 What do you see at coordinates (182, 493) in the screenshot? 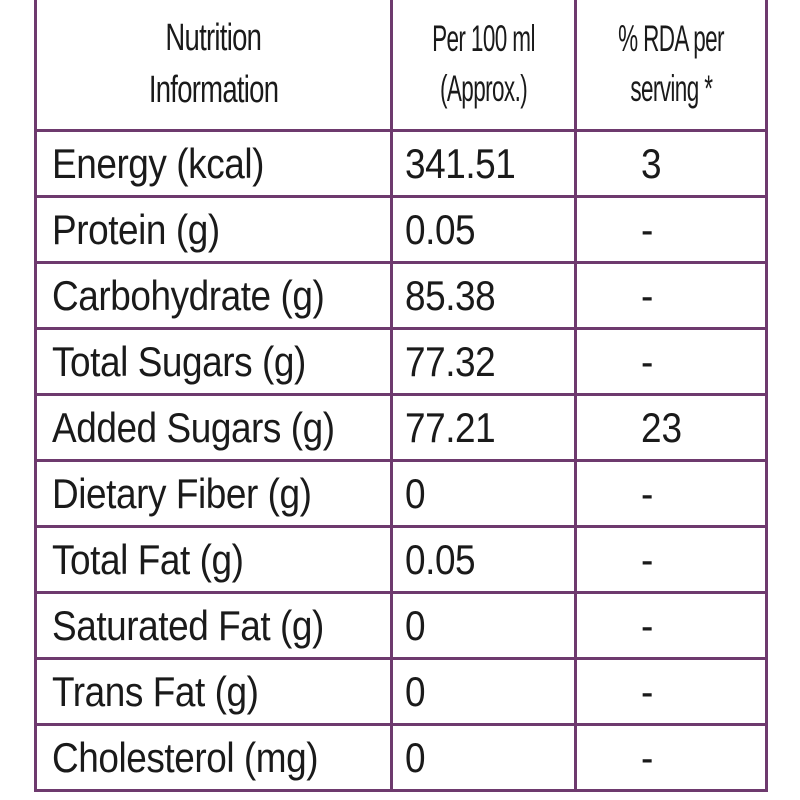
I see `nutrient-name-text: Dietary Fiber (g)` at bounding box center [182, 493].